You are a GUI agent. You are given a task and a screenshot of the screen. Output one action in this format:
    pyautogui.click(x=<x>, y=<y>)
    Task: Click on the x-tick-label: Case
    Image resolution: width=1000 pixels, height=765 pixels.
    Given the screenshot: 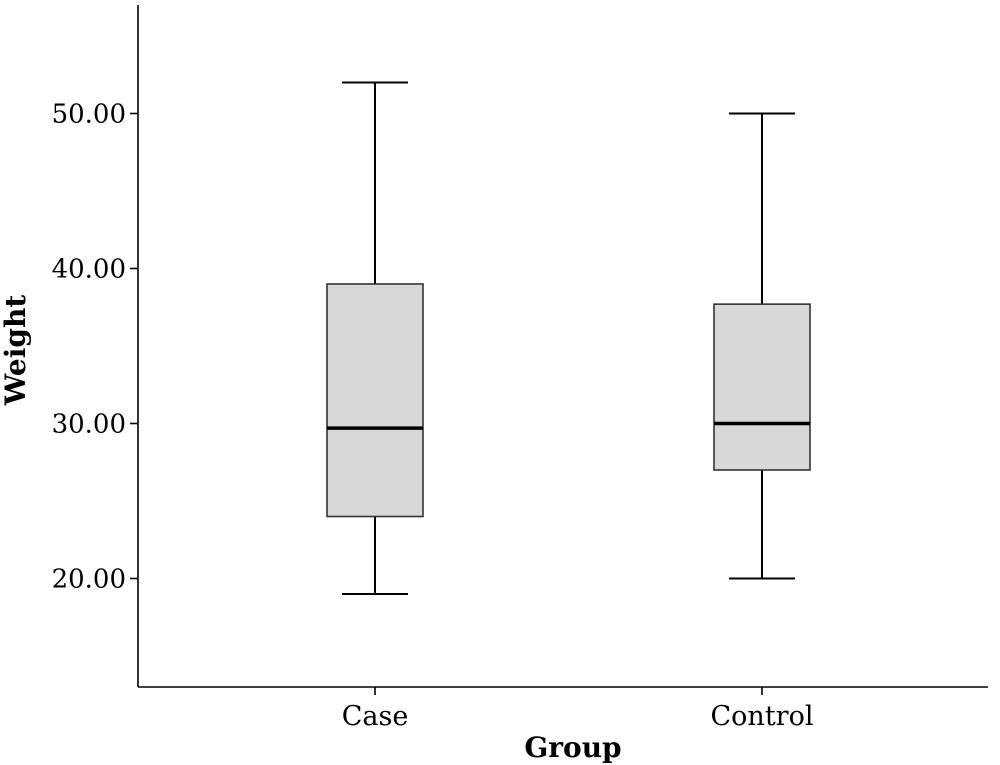 What is the action you would take?
    pyautogui.click(x=375, y=716)
    